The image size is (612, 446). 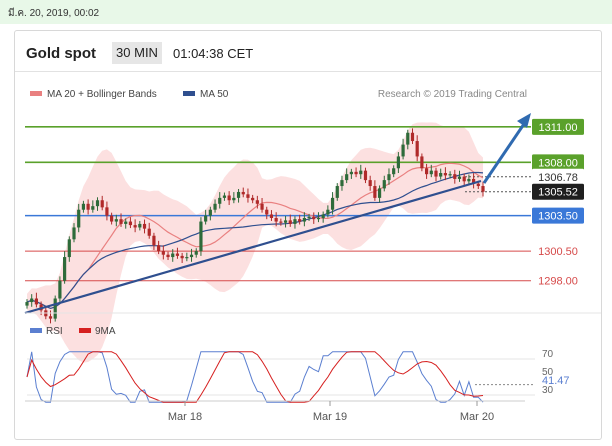 I want to click on price-tag-0: 1311.00, so click(x=558, y=128).